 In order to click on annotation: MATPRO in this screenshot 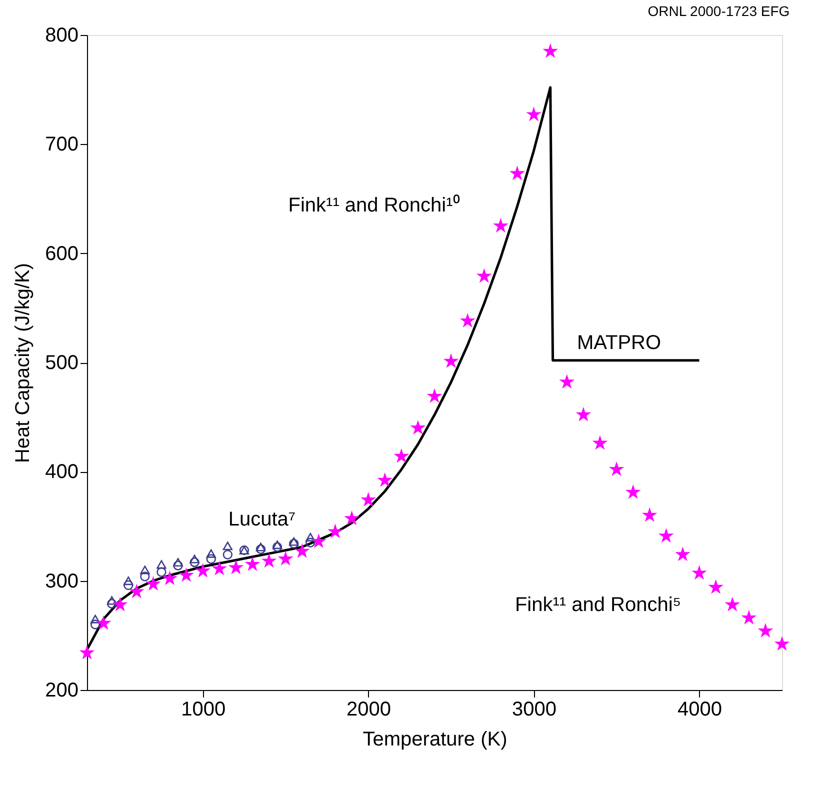, I will do `click(619, 343)`.